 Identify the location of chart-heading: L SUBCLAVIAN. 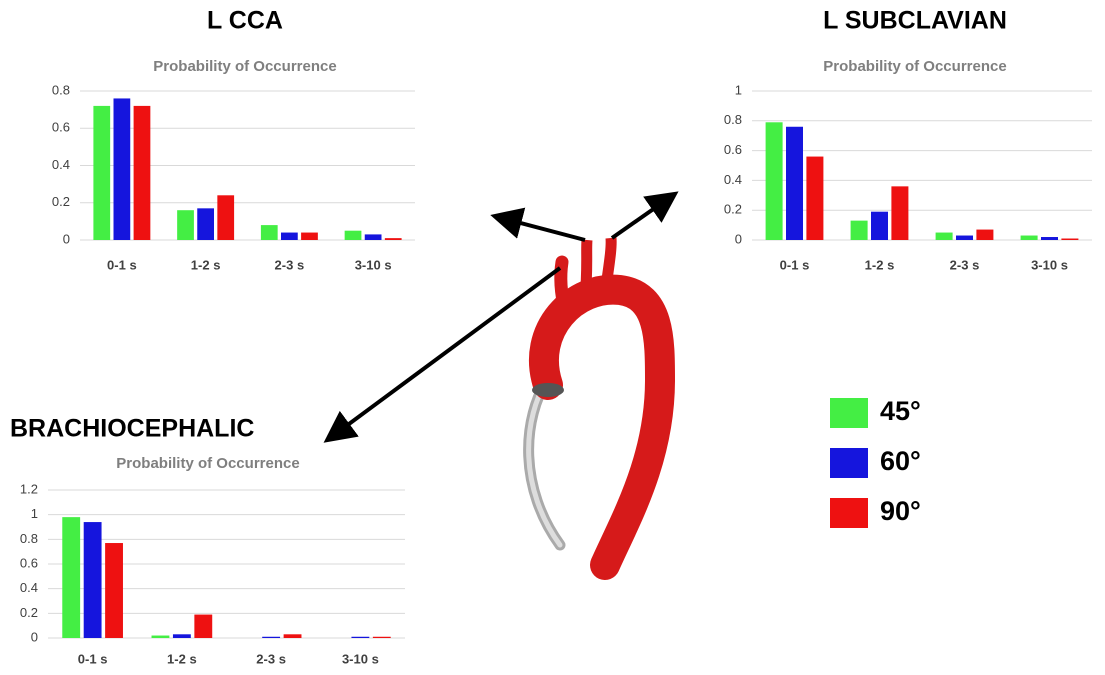
(915, 21).